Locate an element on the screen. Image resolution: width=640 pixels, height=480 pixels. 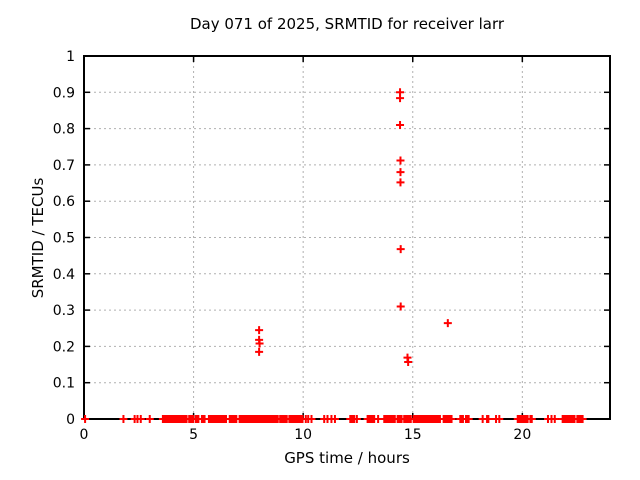
baseline-interval-markers is located at coordinates (372, 419).